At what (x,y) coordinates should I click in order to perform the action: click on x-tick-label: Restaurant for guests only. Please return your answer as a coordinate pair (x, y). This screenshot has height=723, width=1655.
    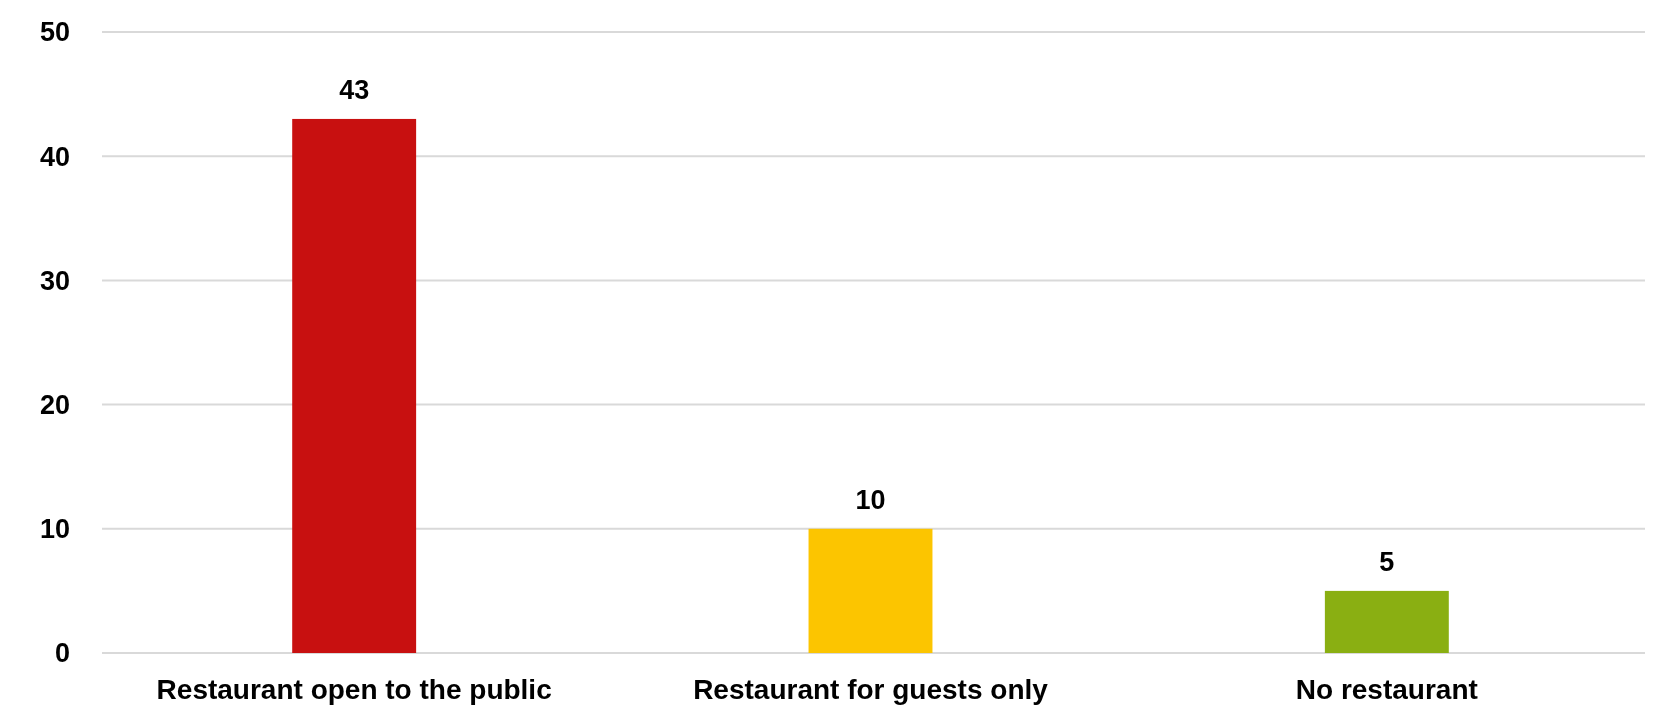
    Looking at the image, I should click on (871, 689).